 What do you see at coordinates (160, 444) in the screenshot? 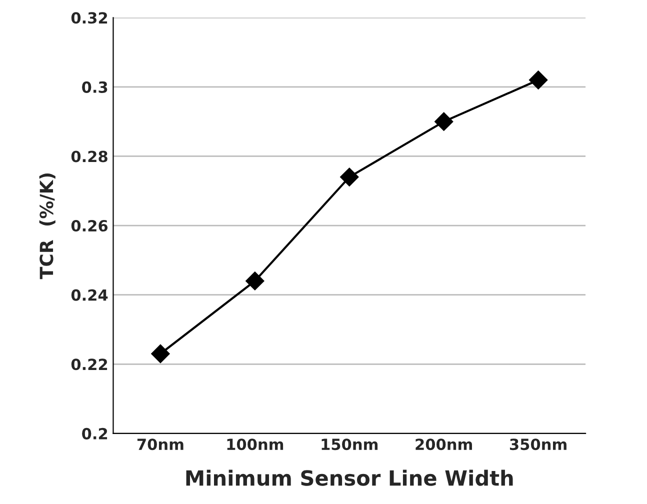
I see `x-tick-label: 70nm` at bounding box center [160, 444].